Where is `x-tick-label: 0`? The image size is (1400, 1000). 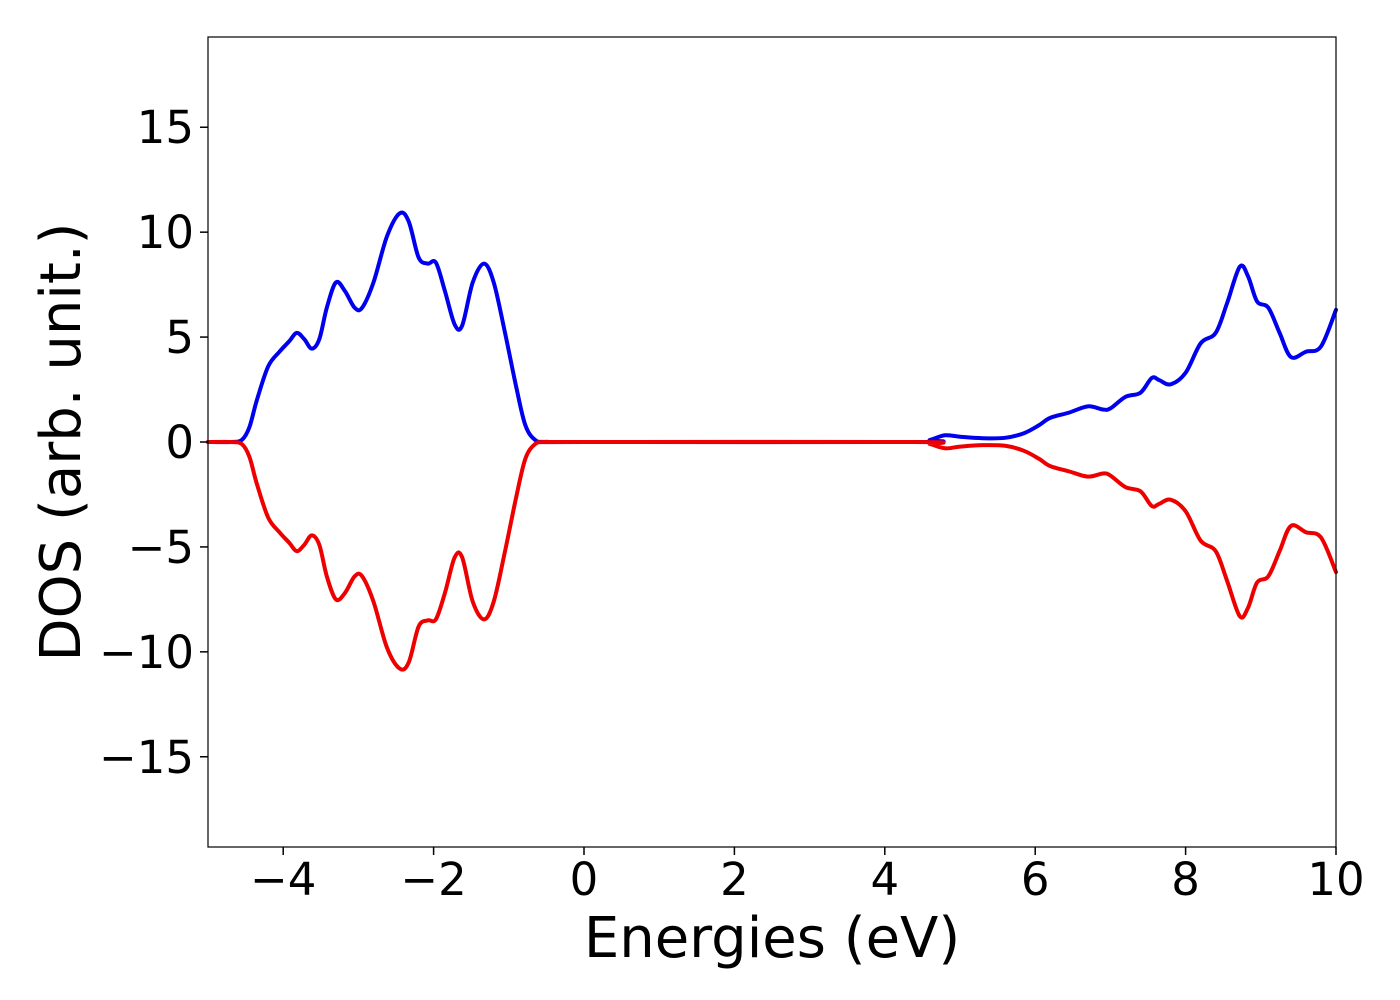
x-tick-label: 0 is located at coordinates (584, 879).